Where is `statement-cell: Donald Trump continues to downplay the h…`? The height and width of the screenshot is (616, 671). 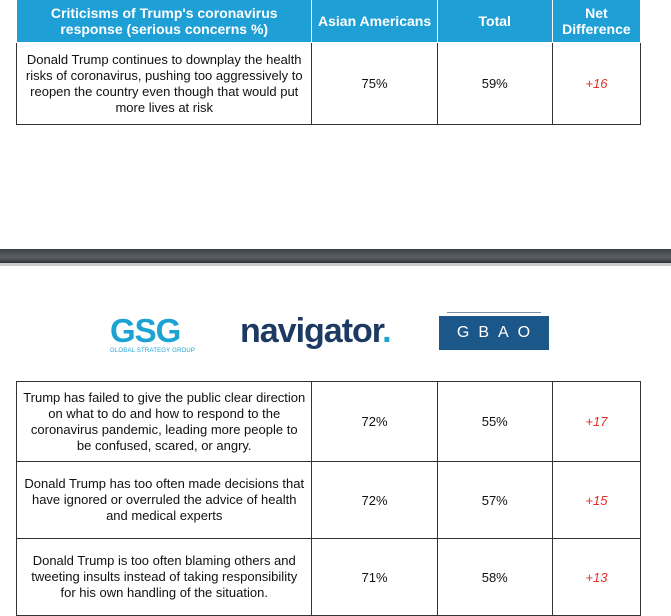 statement-cell: Donald Trump continues to downplay the h… is located at coordinates (164, 83).